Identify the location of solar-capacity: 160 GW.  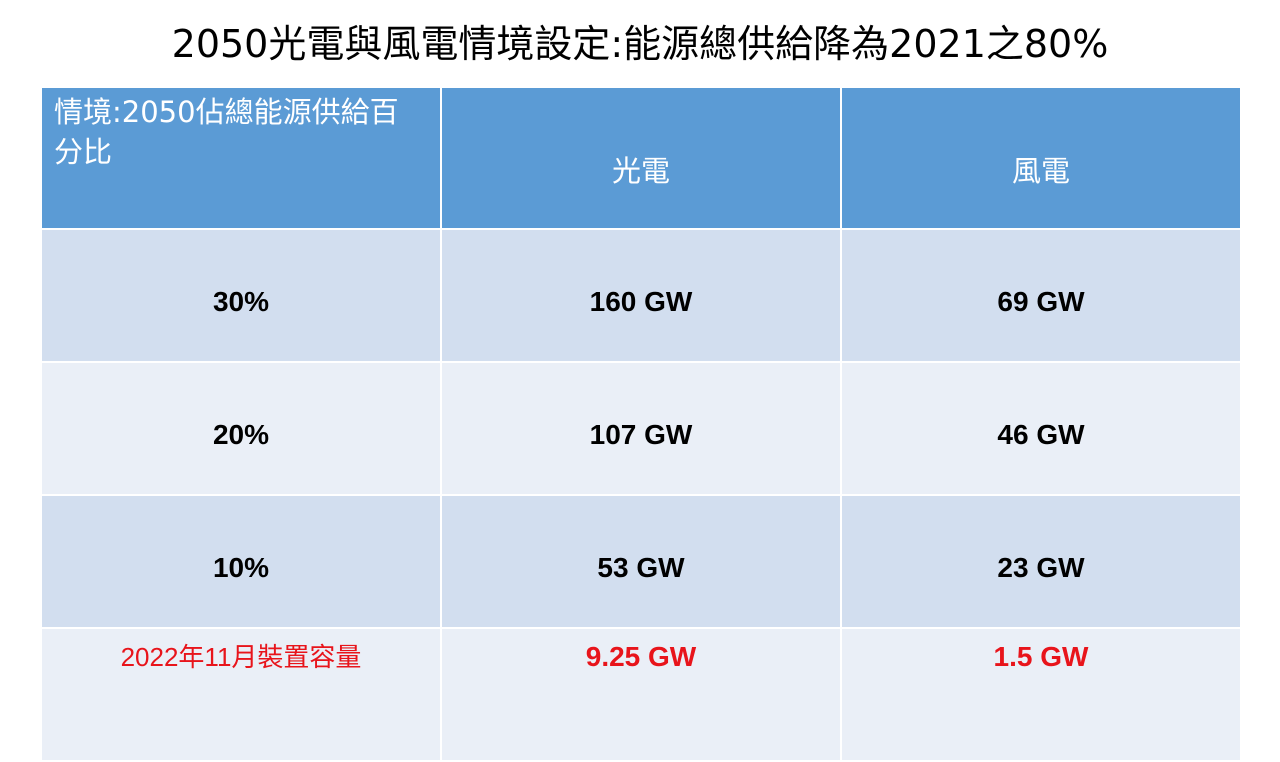
(641, 295).